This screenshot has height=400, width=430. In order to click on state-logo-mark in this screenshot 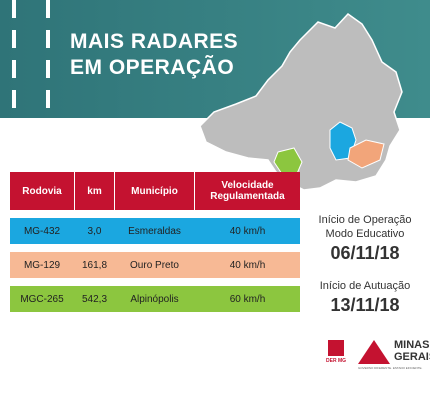, I will do `click(374, 352)`.